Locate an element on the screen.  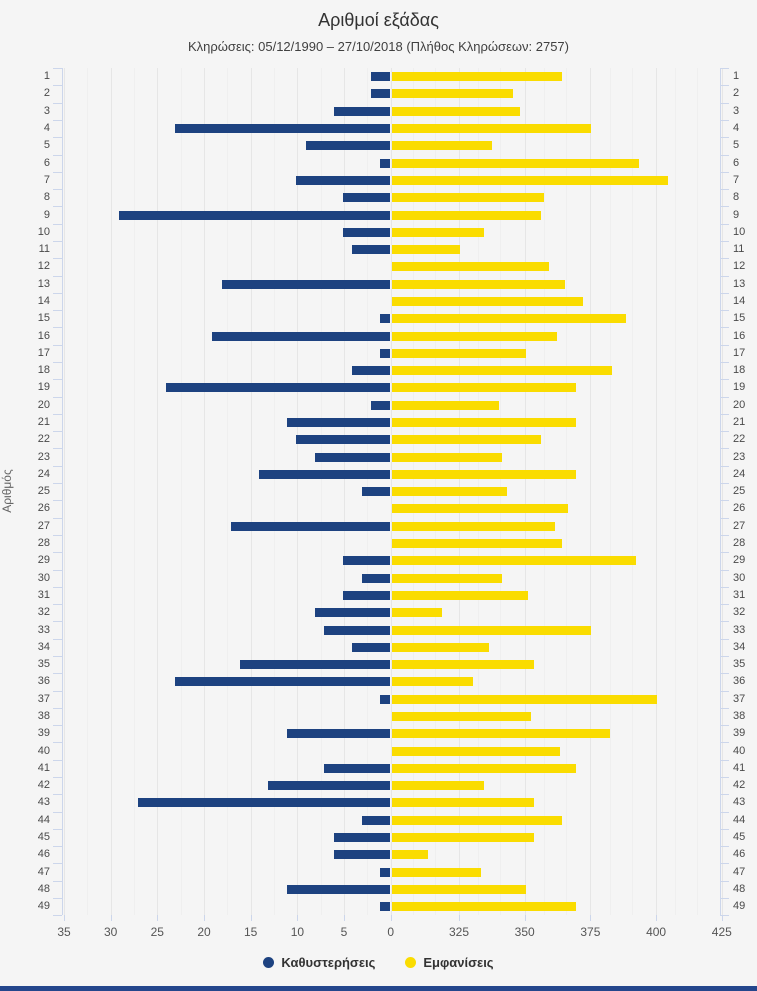
legend-item-appearances: Εμφανίσεις is located at coordinates (449, 962).